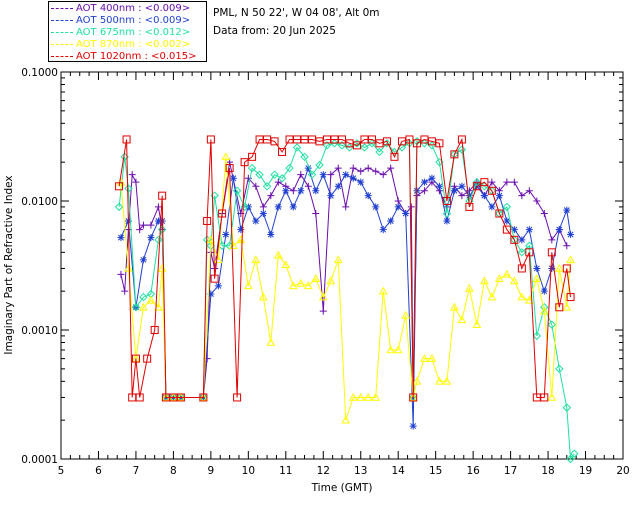 The width and height of the screenshot is (640, 512). Describe the element at coordinates (62, 8) in the screenshot. I see `legend-swatch-400nm` at that location.